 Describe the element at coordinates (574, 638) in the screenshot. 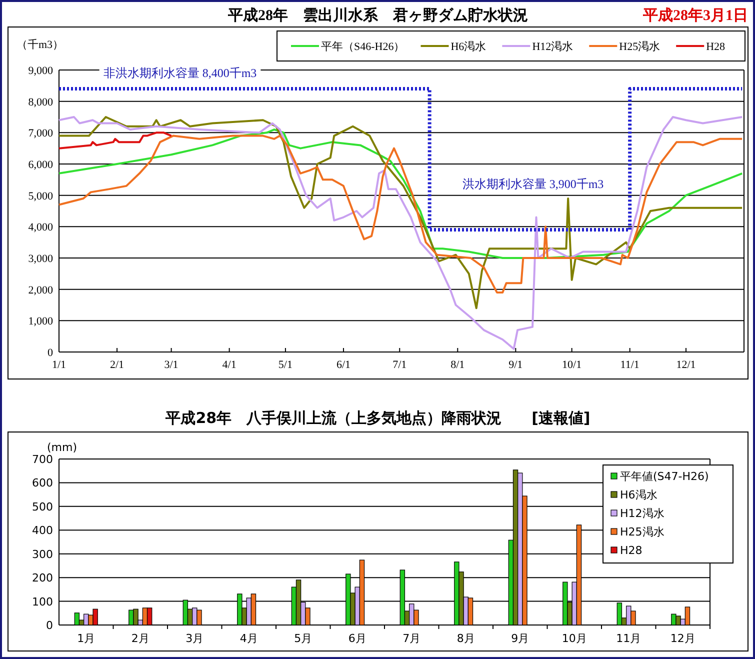

I see `x-tick-label: 10月` at that location.